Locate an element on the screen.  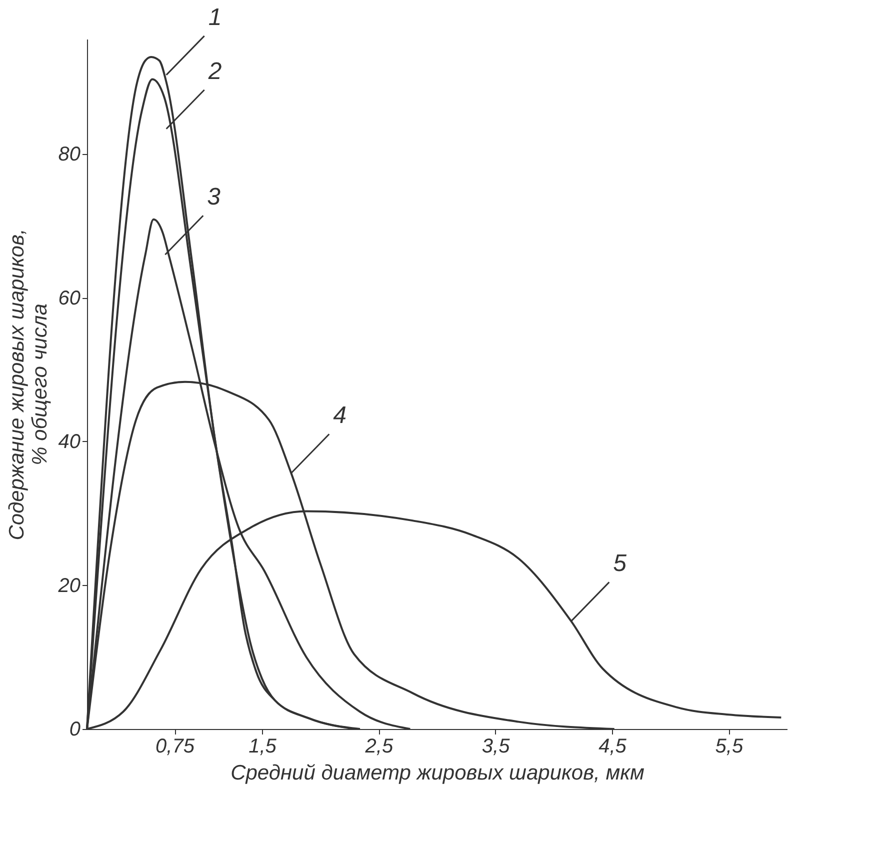
x-tick-label: 4,5 is located at coordinates (613, 747).